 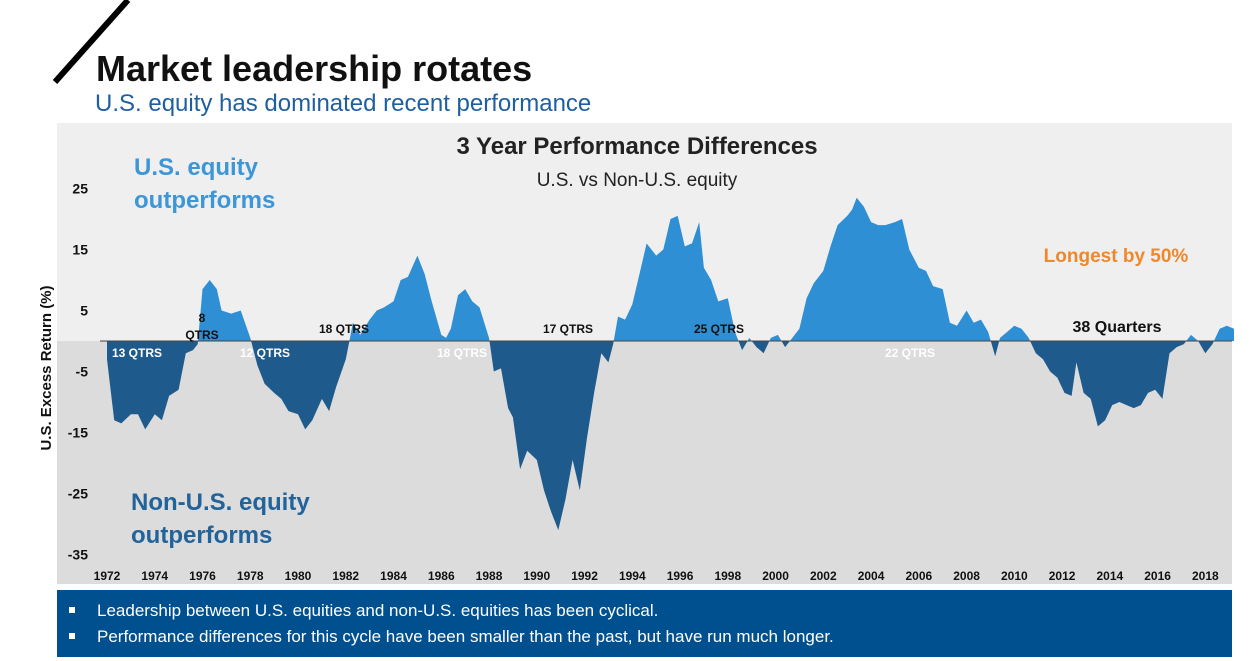 I want to click on y-tick-label: -25, so click(x=78, y=494).